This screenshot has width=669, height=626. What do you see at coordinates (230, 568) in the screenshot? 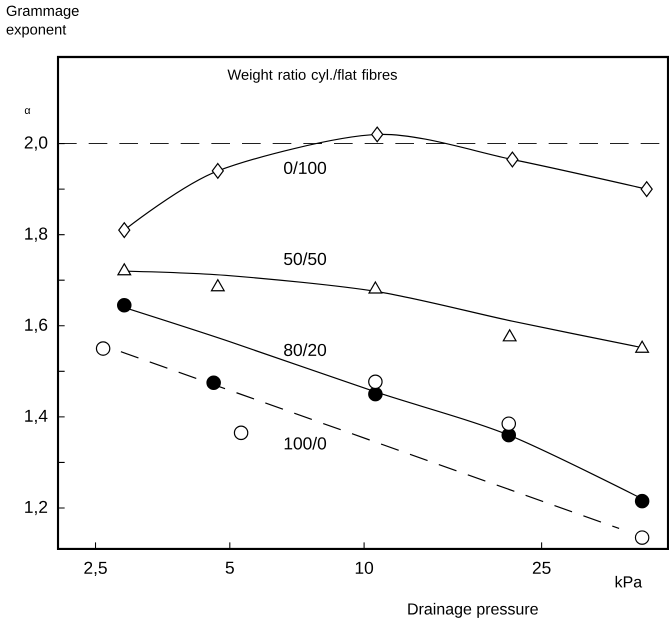
I see `x-tick-label: 5` at bounding box center [230, 568].